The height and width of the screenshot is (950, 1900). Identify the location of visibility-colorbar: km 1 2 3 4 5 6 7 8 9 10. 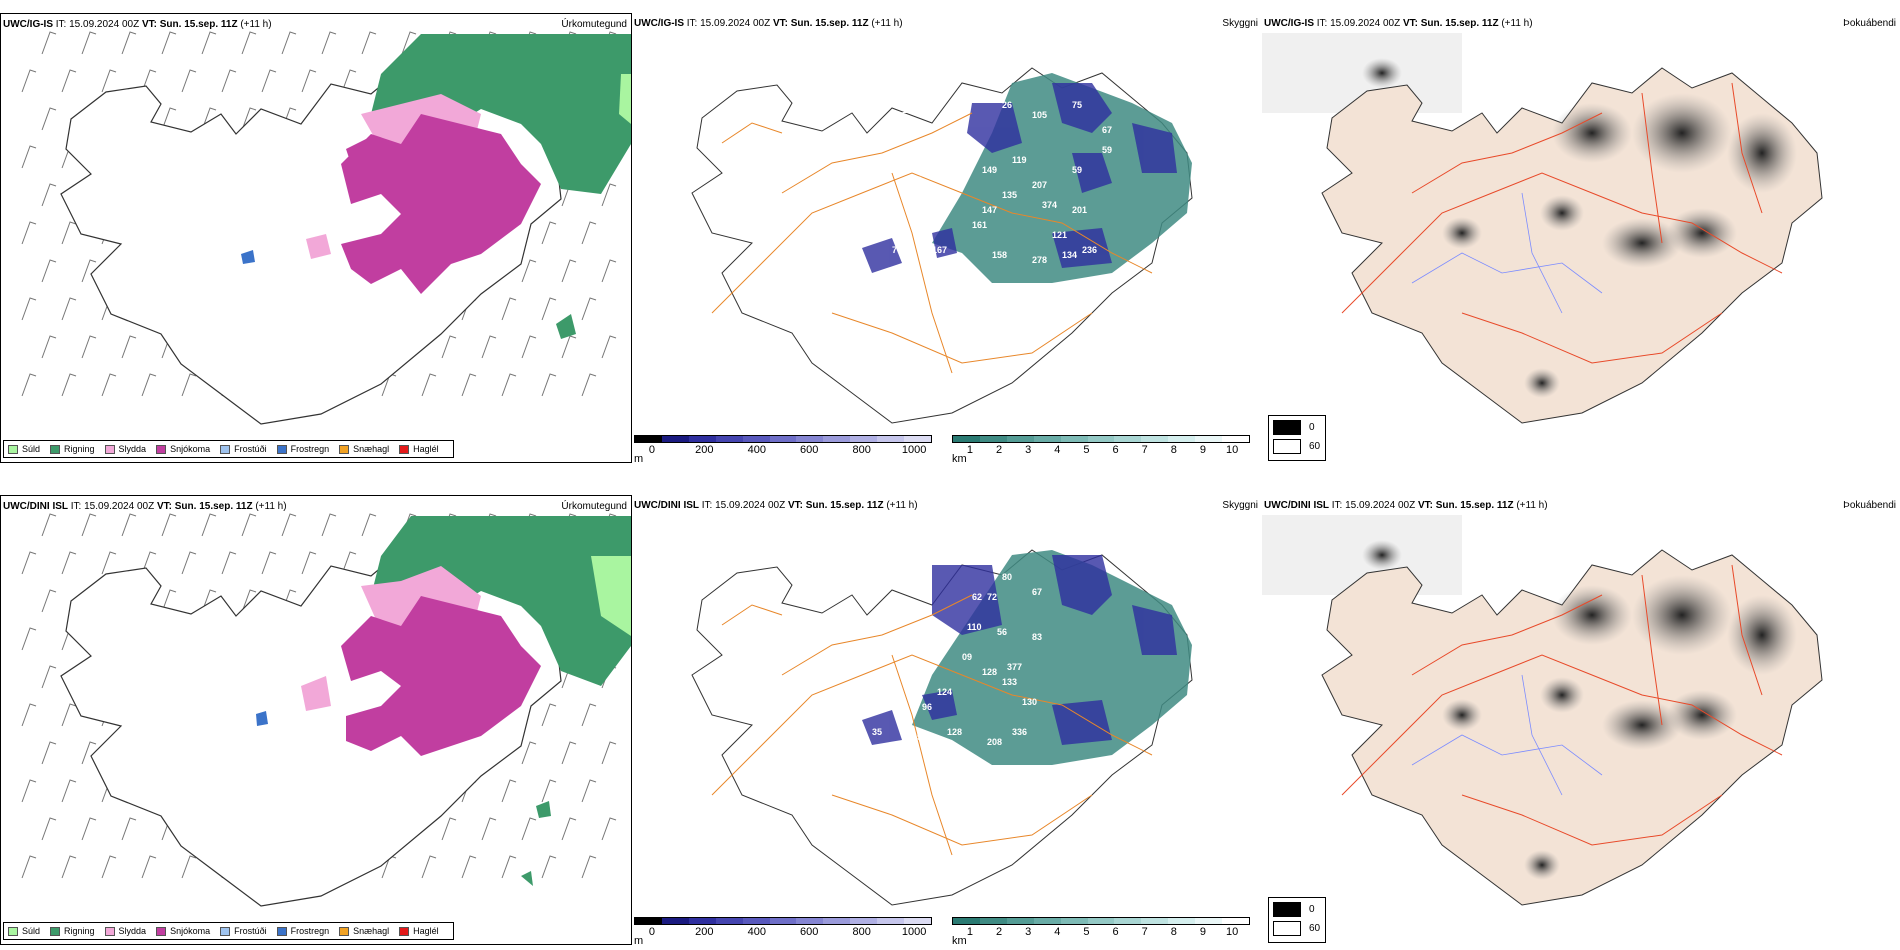
(1101, 931).